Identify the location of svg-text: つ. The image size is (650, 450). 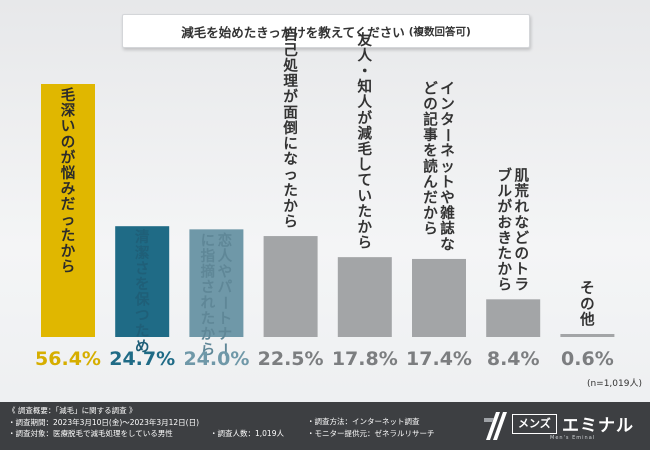
(142, 316).